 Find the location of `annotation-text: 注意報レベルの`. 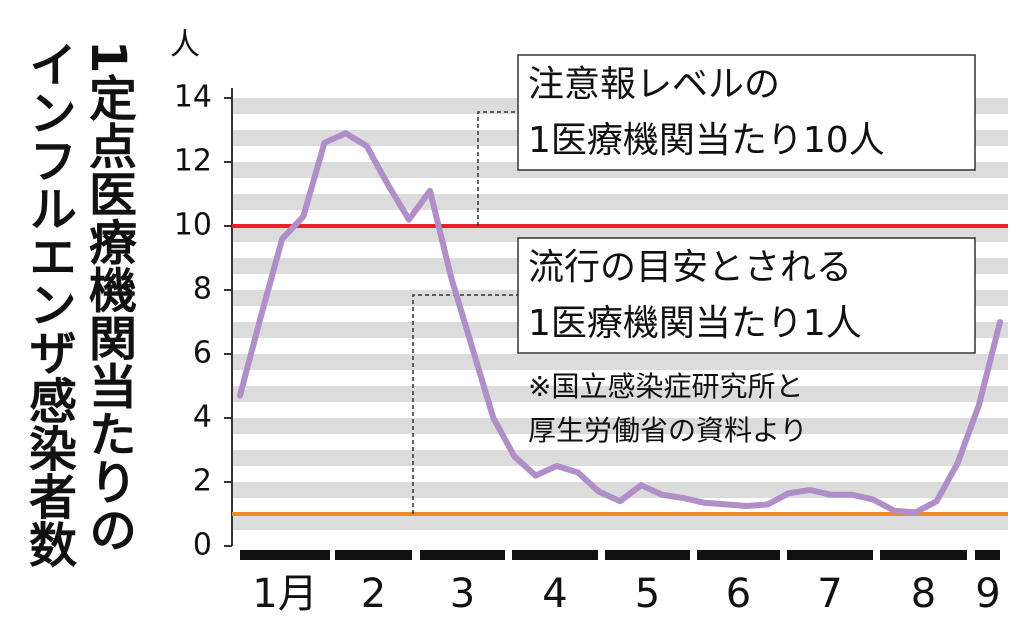

annotation-text: 注意報レベルの is located at coordinates (654, 84).